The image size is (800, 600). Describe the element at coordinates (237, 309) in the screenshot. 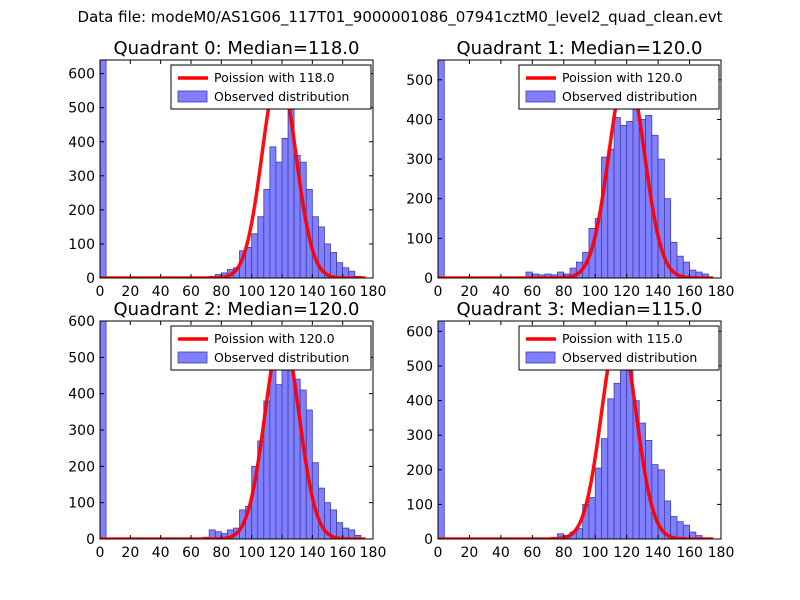

I see `plot-title: Quadrant 2: Median=120.0` at that location.